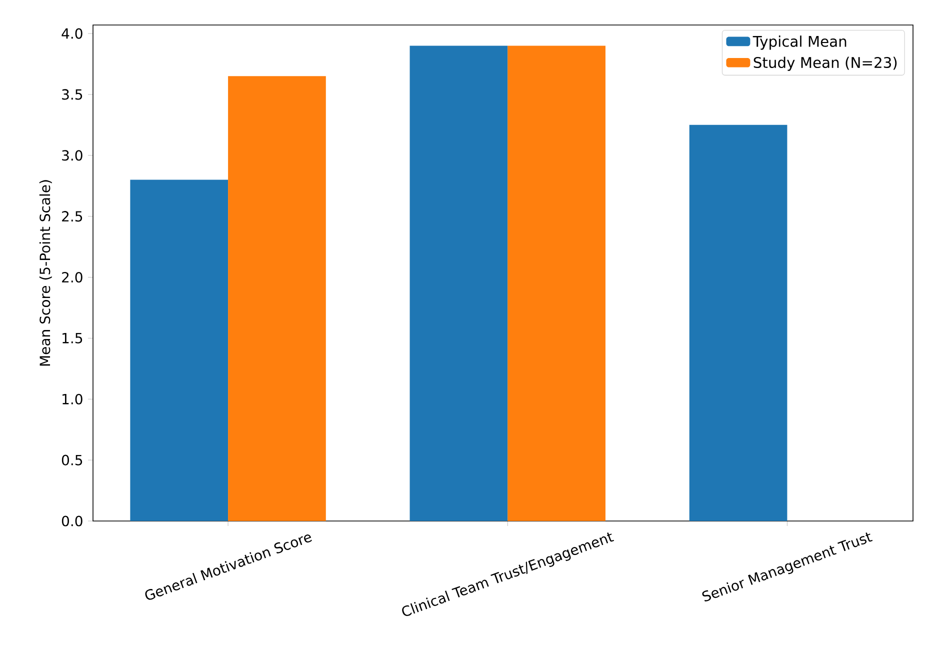 This screenshot has width=938, height=668. I want to click on y-tick-label: 2.5, so click(72, 216).